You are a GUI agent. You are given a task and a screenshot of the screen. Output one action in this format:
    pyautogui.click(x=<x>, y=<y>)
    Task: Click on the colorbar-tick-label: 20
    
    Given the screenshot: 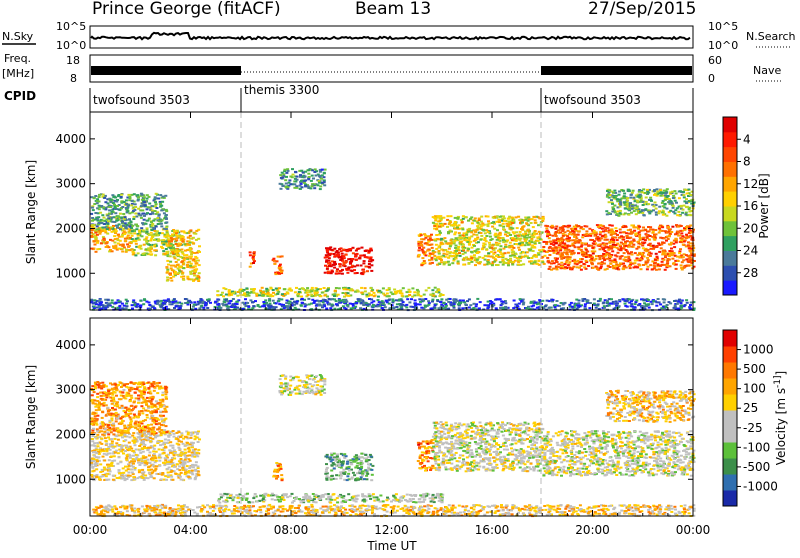 What is the action you would take?
    pyautogui.click(x=750, y=228)
    